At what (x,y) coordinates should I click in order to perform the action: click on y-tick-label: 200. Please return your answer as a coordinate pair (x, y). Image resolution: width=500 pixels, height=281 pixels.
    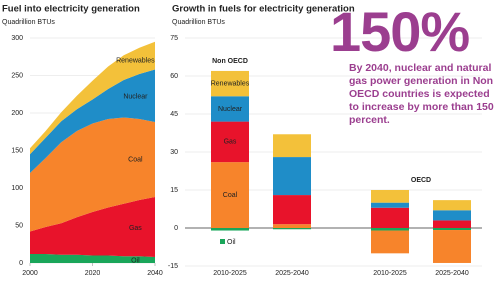
    Looking at the image, I should click on (17, 113).